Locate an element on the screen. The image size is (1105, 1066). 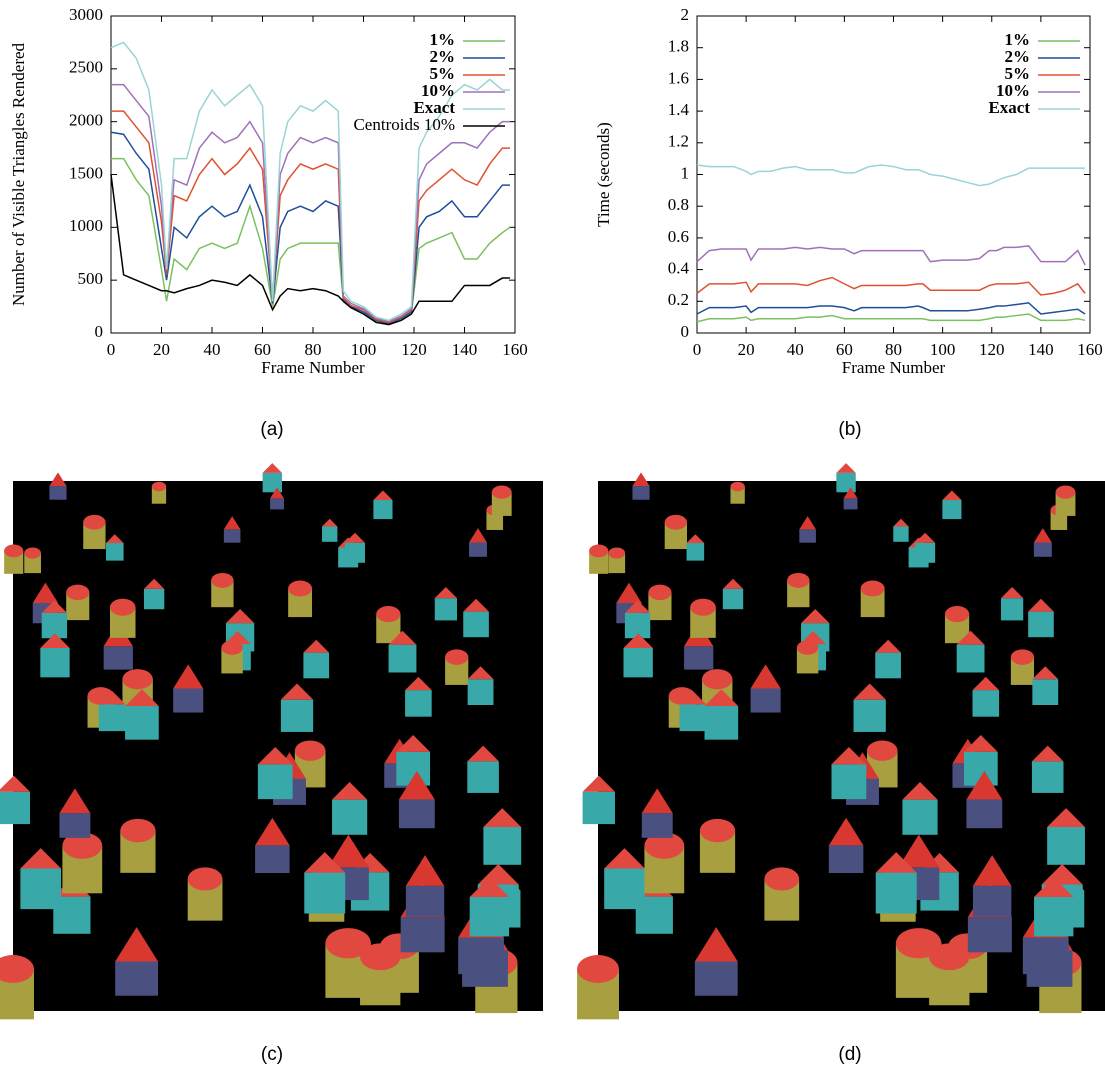
x-tick-label: 20 is located at coordinates (746, 349).